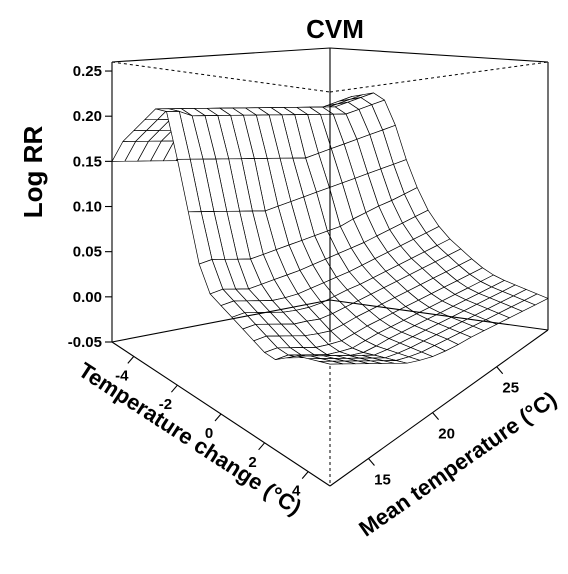 The height and width of the screenshot is (574, 568). What do you see at coordinates (85, 342) in the screenshot?
I see `z-tick-label: -0.05` at bounding box center [85, 342].